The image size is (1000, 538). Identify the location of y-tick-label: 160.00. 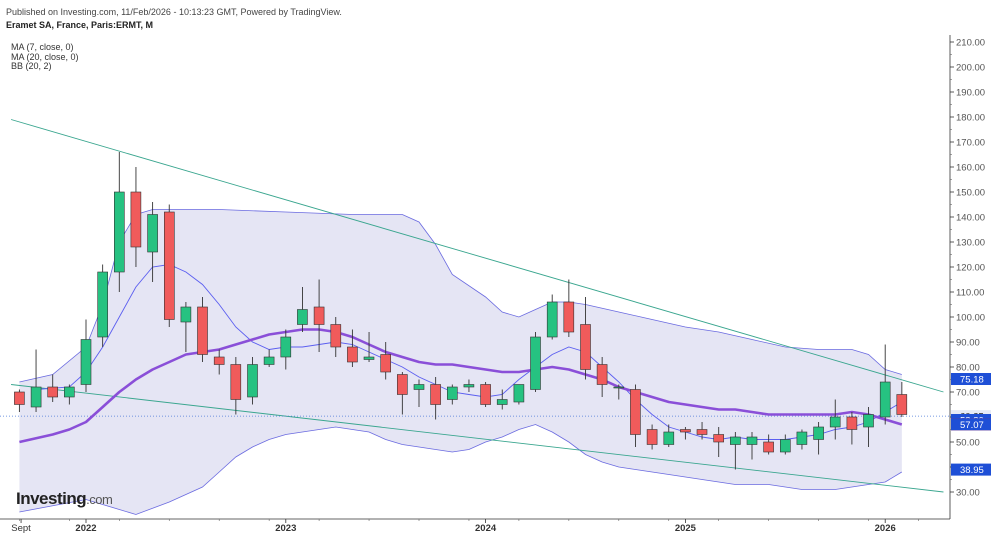
(970, 168).